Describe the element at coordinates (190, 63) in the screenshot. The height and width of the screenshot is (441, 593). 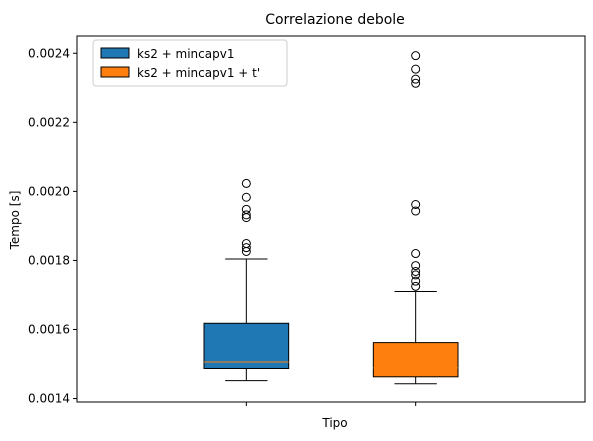
I see `legend: ks2 + mincapv1 ks2 + mincapv1 + t'` at that location.